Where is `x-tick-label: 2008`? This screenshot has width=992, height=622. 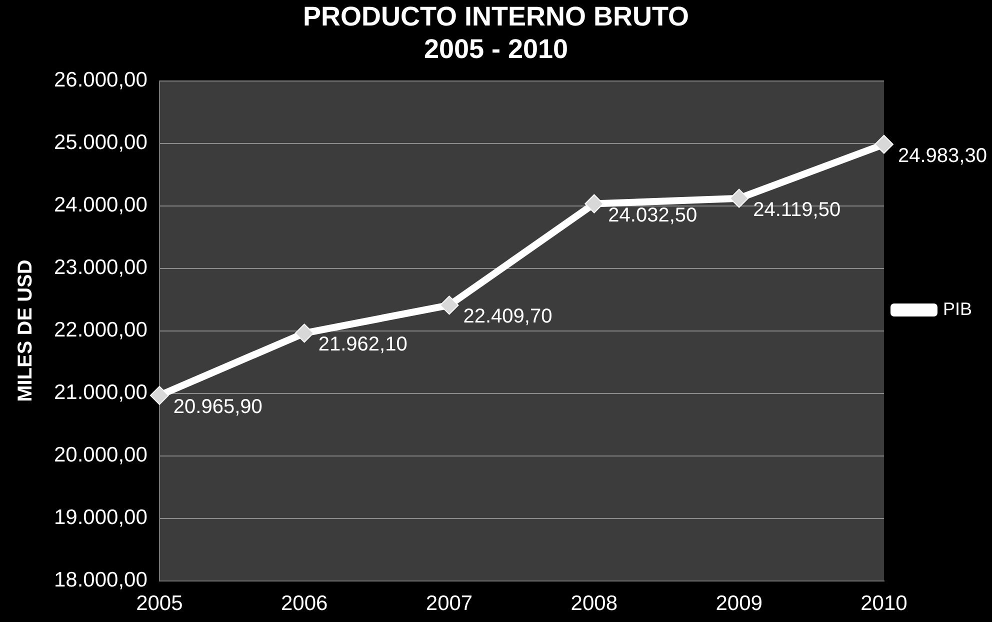
x-tick-label: 2008 is located at coordinates (594, 604).